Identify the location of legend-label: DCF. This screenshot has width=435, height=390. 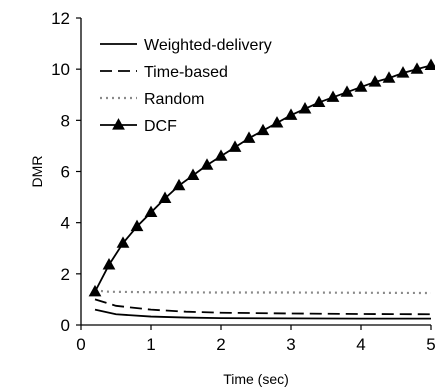
(160, 126).